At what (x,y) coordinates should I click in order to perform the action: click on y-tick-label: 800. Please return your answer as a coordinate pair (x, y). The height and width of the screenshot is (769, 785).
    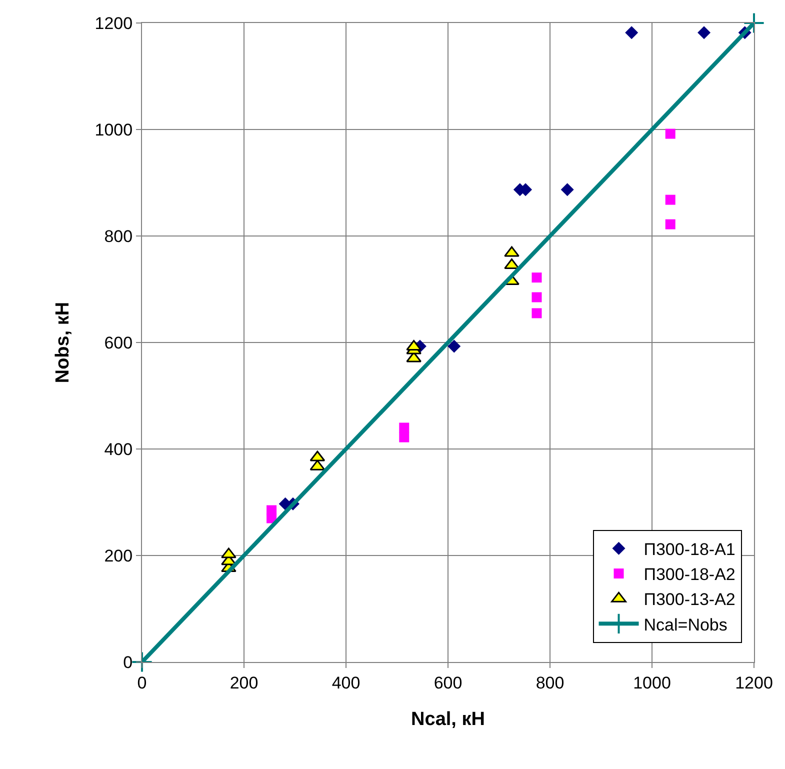
    Looking at the image, I should click on (118, 236).